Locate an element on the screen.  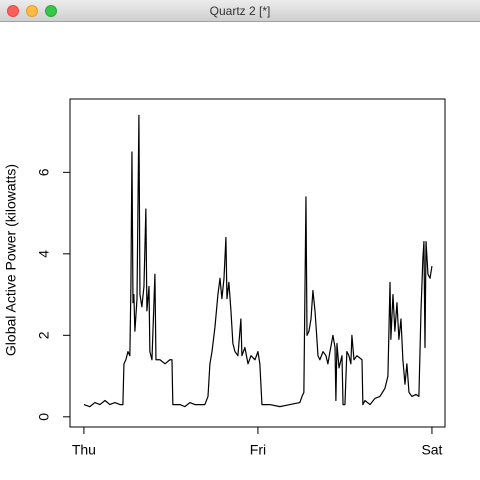
title-bar: Quartz 2 [*] is located at coordinates (240, 11).